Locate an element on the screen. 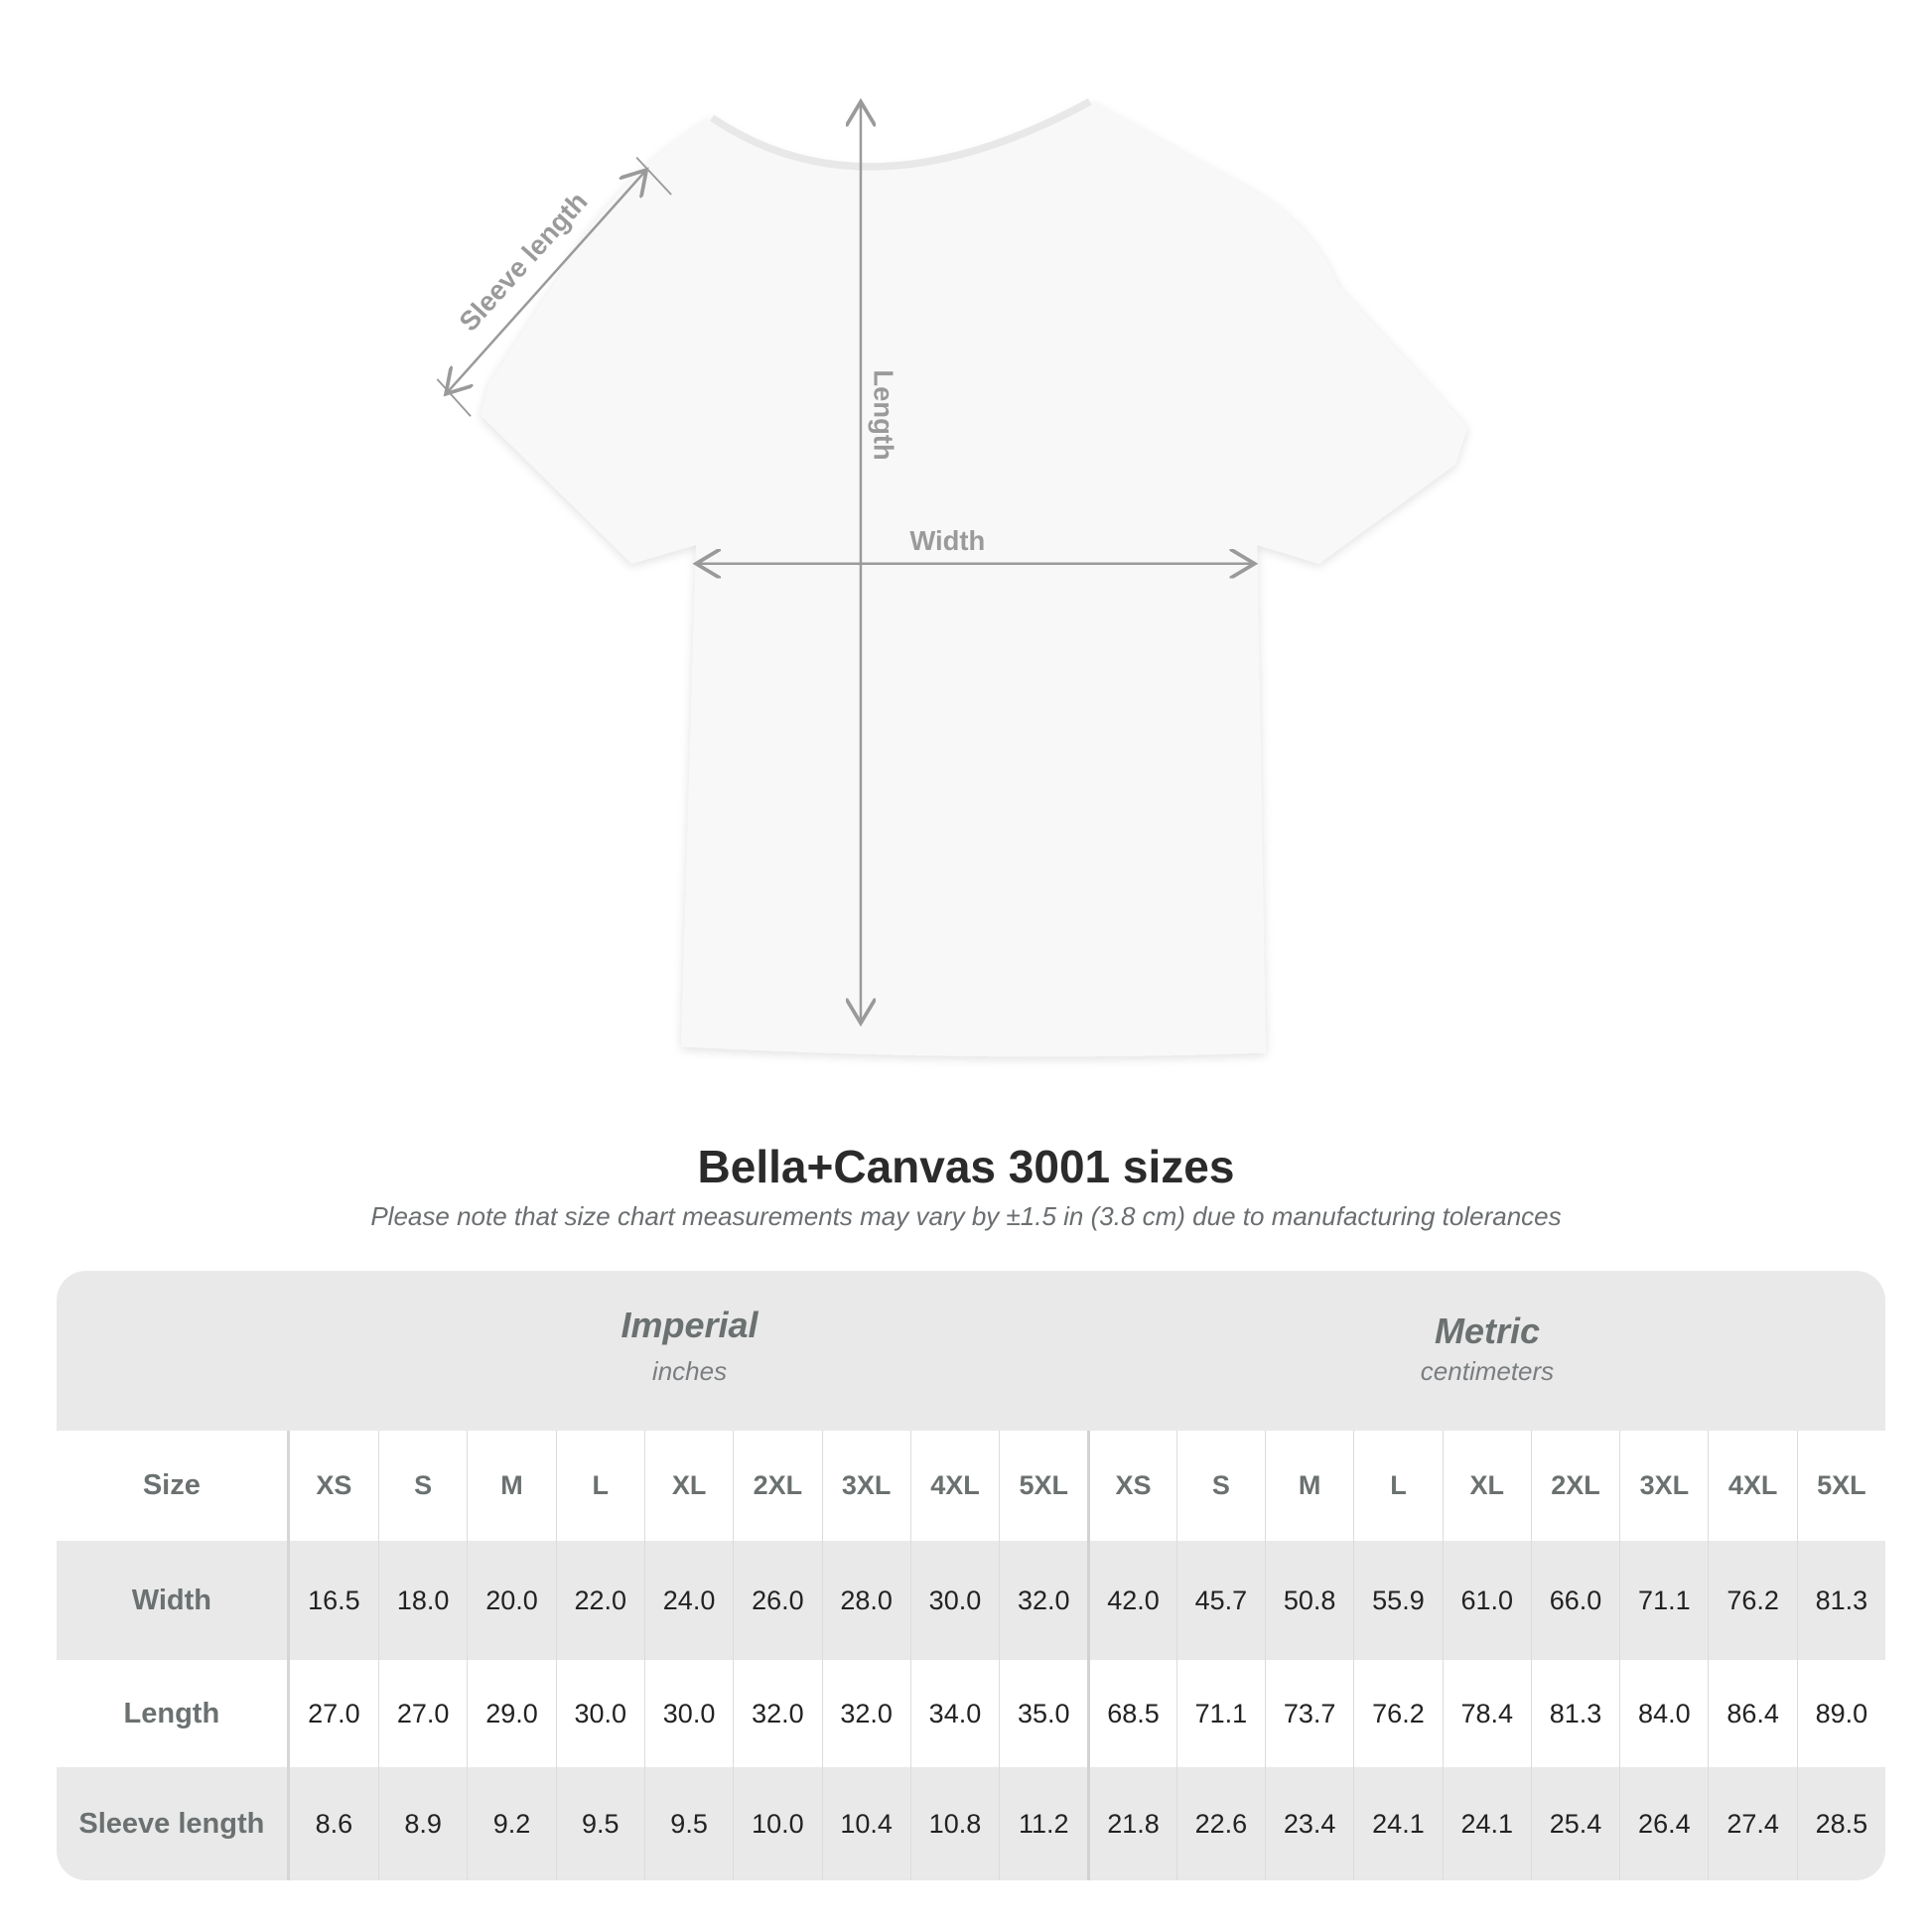  value-cell-metric: 61.0 is located at coordinates (1486, 1600).